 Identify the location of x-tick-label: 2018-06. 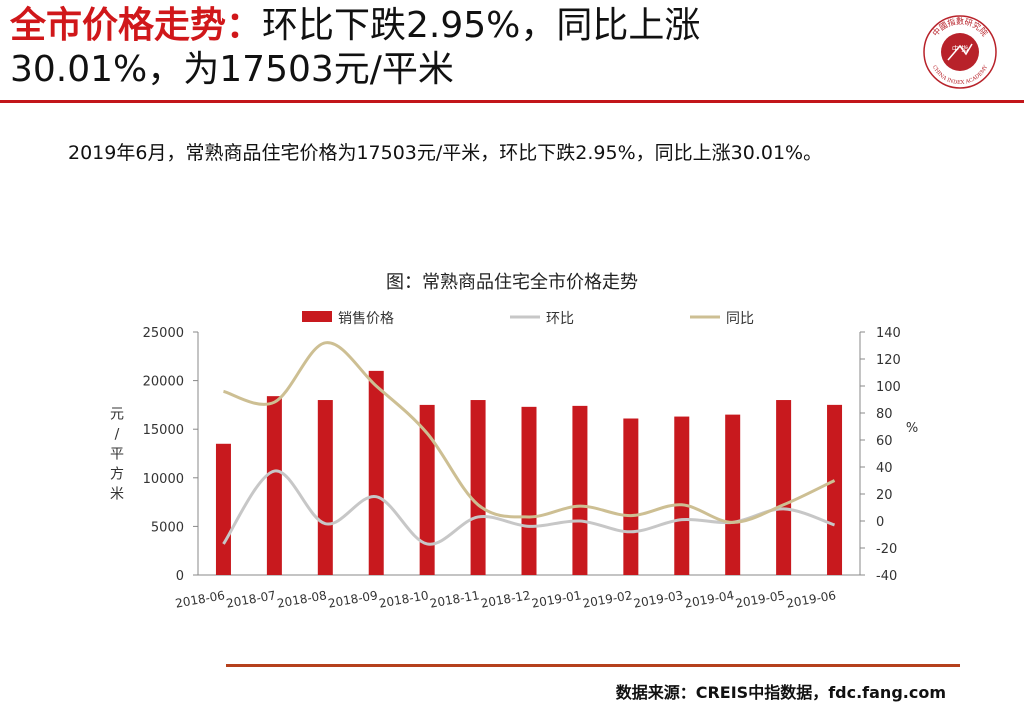
(200, 599).